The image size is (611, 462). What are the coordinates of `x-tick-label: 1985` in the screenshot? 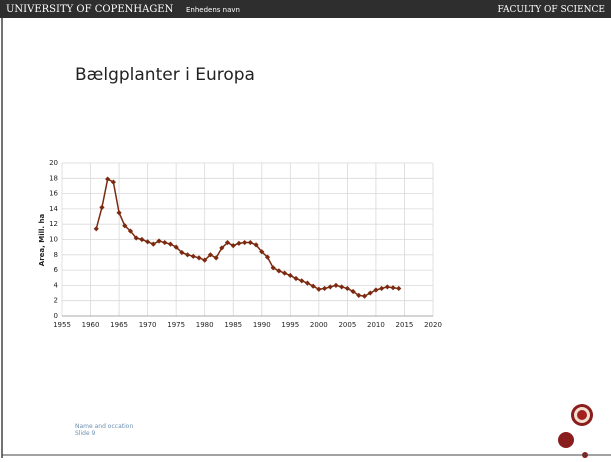 It's located at (233, 325).